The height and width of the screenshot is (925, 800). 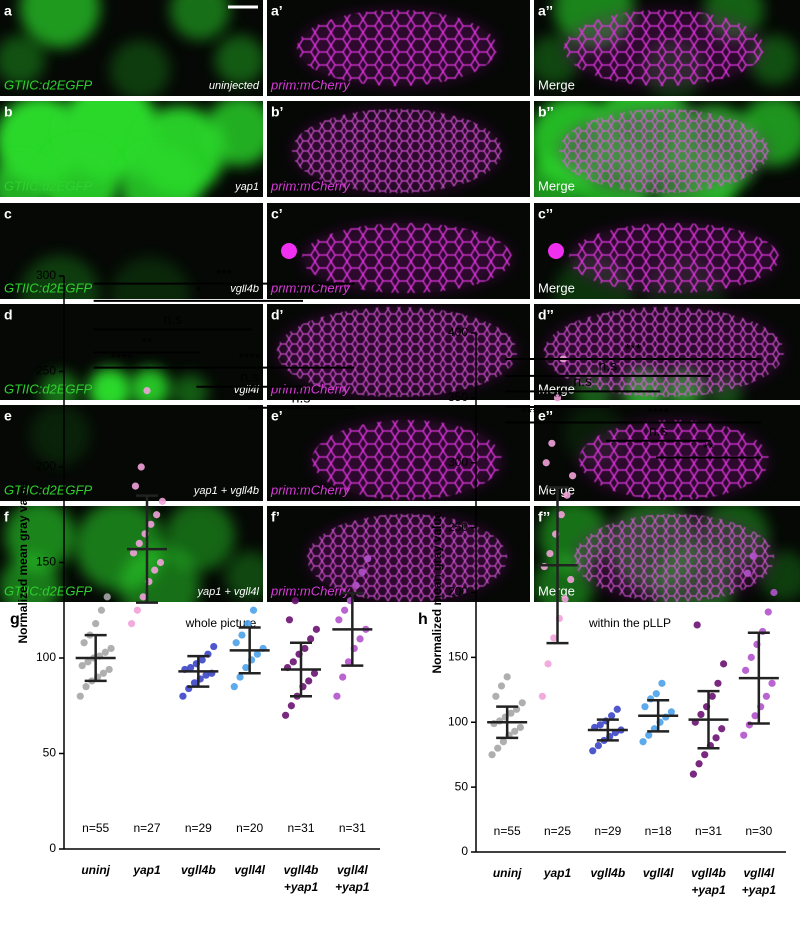 What do you see at coordinates (758, 831) in the screenshot?
I see `n-label: n=30` at bounding box center [758, 831].